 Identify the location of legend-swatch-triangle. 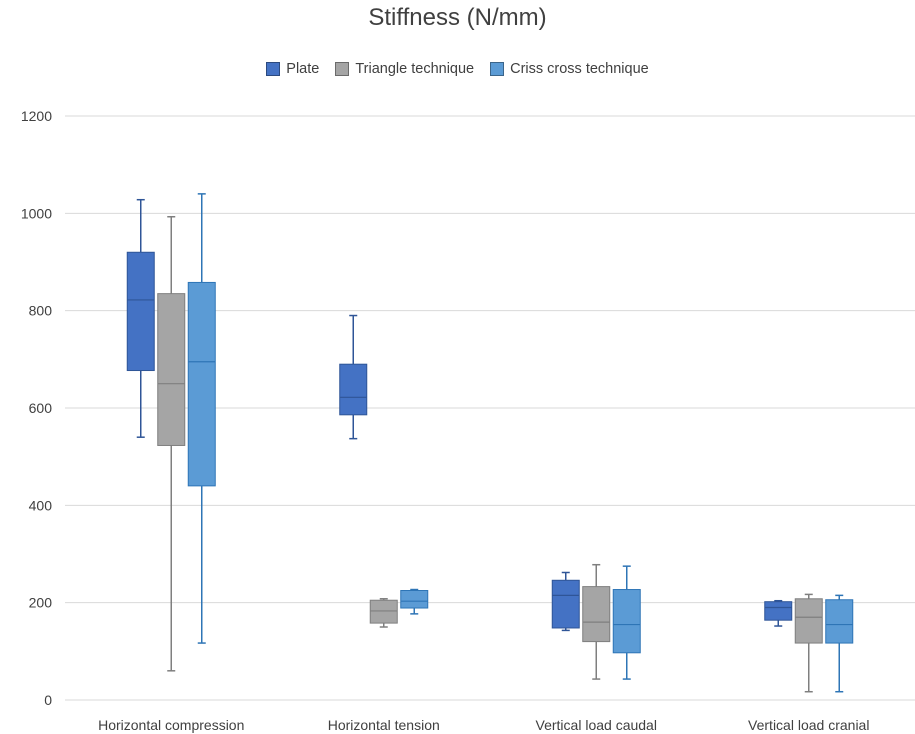
(342, 69).